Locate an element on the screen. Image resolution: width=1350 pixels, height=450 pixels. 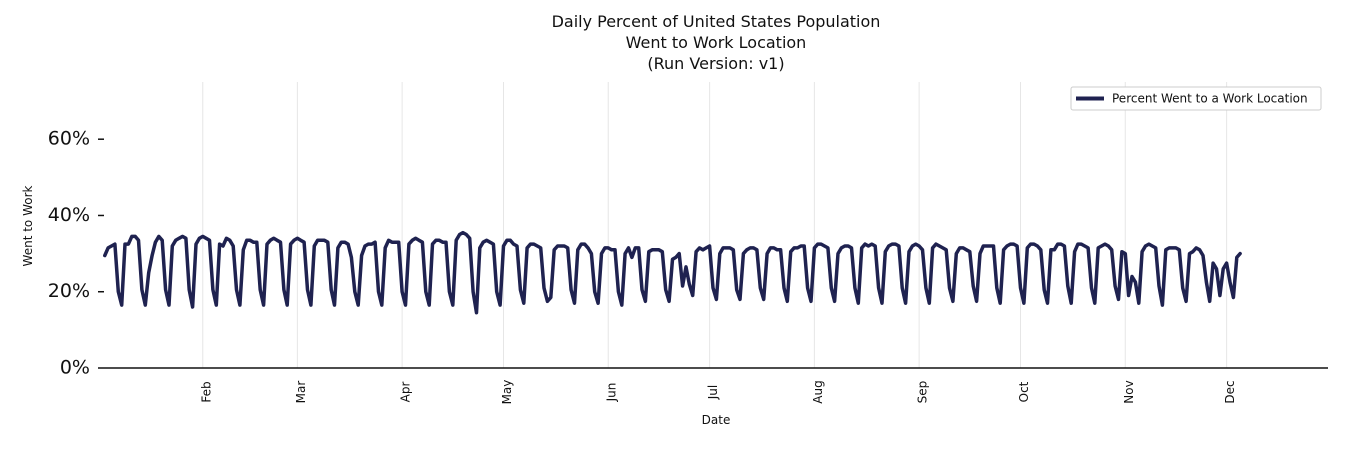
x-tick-label: Nov is located at coordinates (1129, 391).